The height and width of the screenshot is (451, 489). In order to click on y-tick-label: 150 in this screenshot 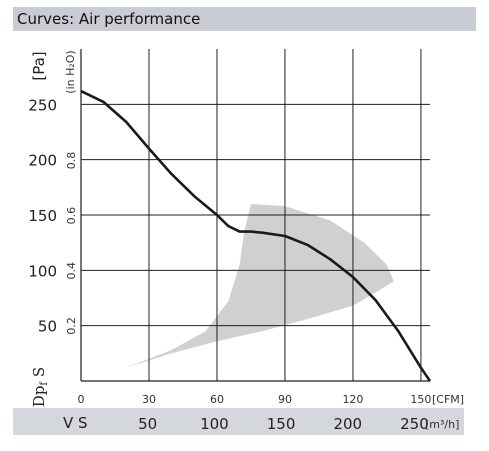, I will do `click(42, 216)`.